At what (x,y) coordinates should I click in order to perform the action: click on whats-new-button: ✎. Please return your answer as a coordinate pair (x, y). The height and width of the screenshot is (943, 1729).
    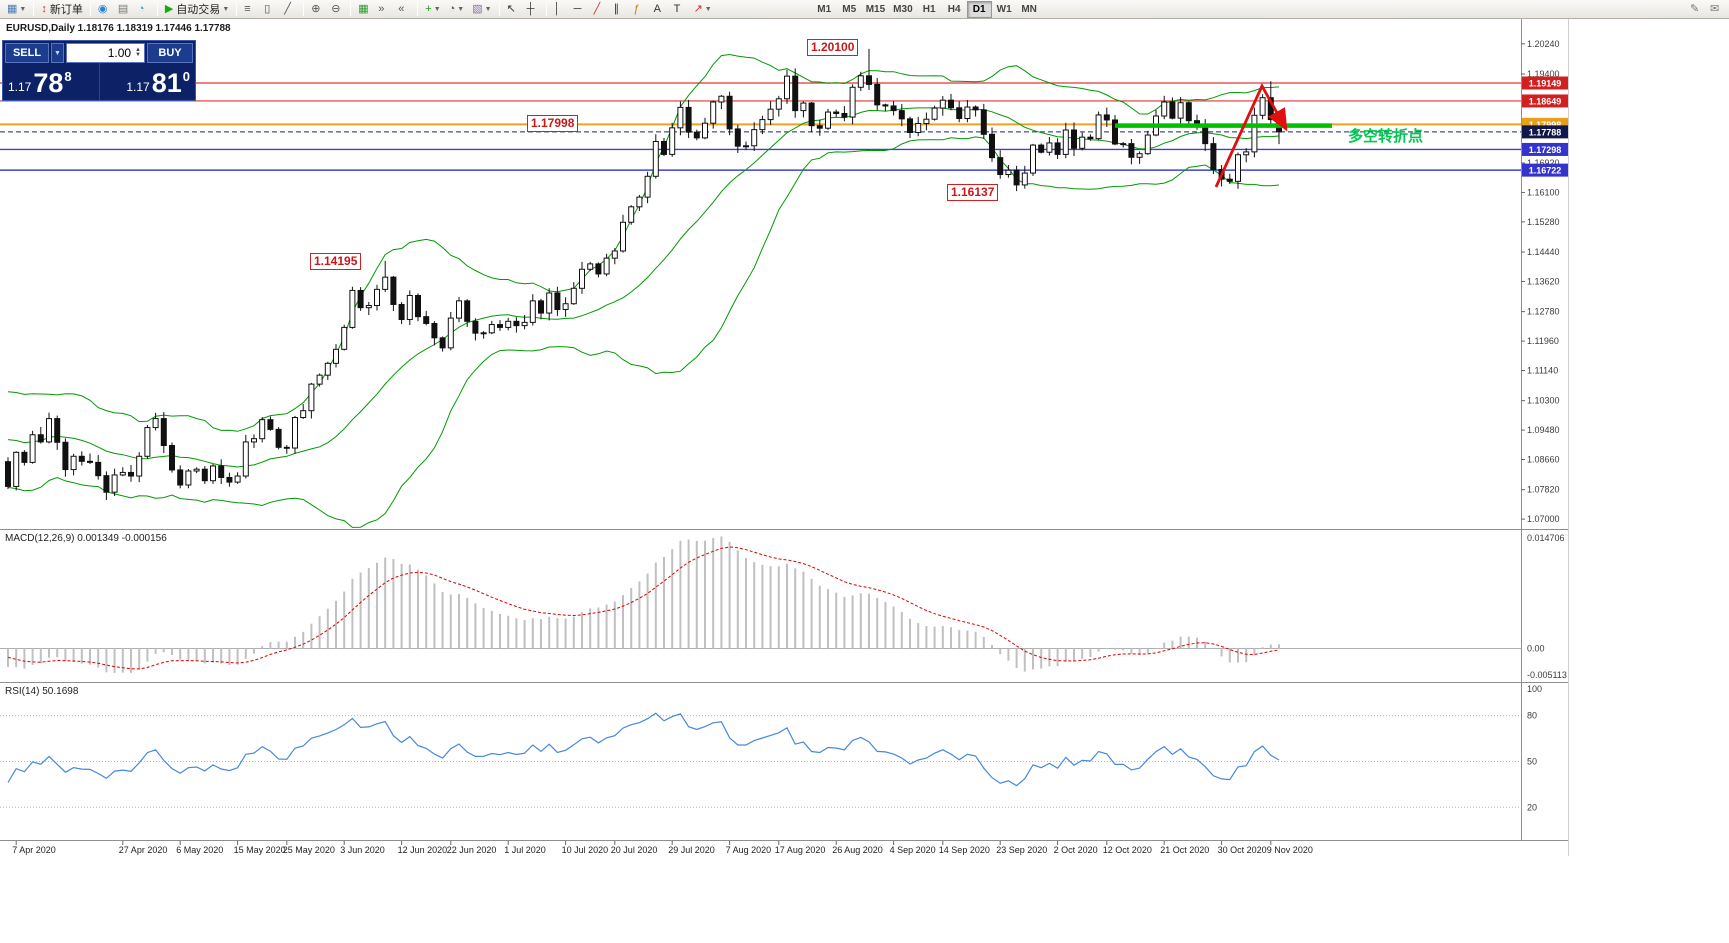
    Looking at the image, I should click on (1696, 9).